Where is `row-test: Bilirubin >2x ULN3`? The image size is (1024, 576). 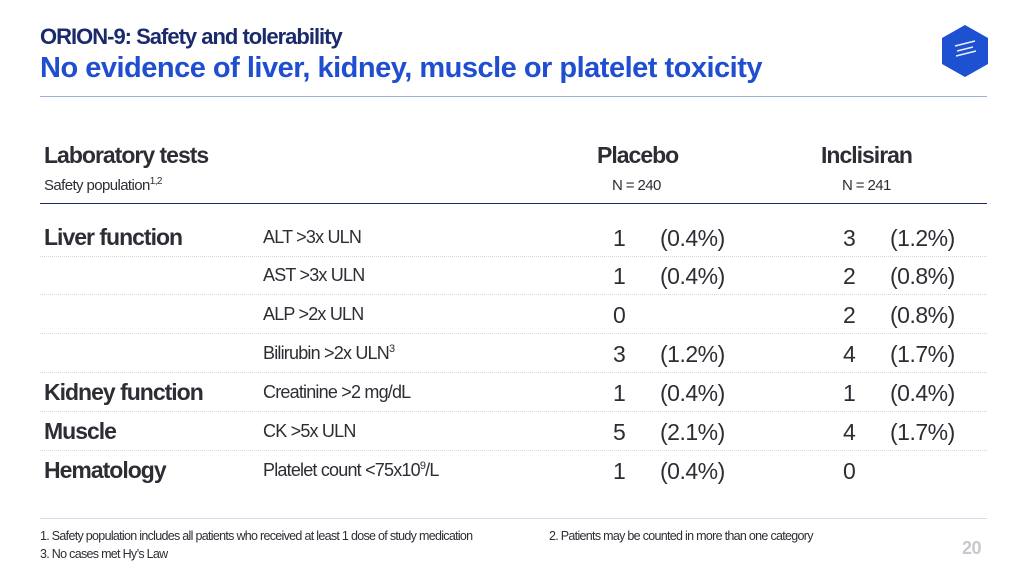
row-test: Bilirubin >2x ULN3 is located at coordinates (329, 353).